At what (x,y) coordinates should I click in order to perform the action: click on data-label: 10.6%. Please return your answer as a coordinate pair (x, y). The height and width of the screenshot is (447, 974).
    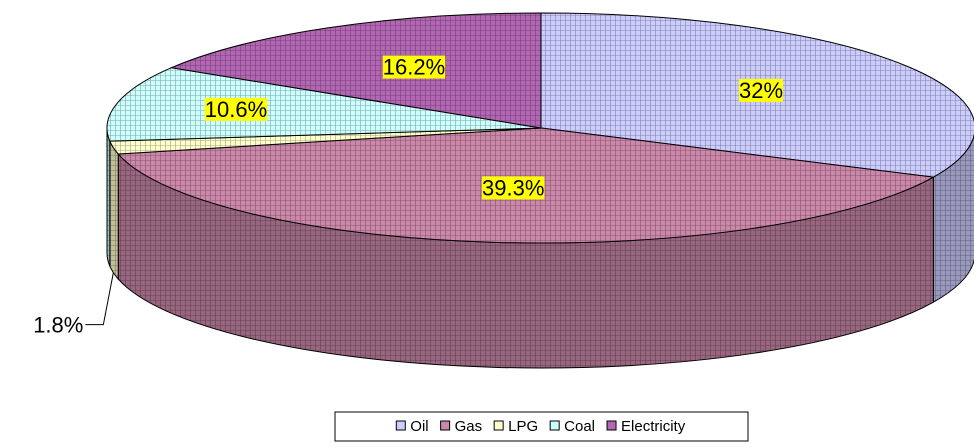
    Looking at the image, I should click on (236, 109).